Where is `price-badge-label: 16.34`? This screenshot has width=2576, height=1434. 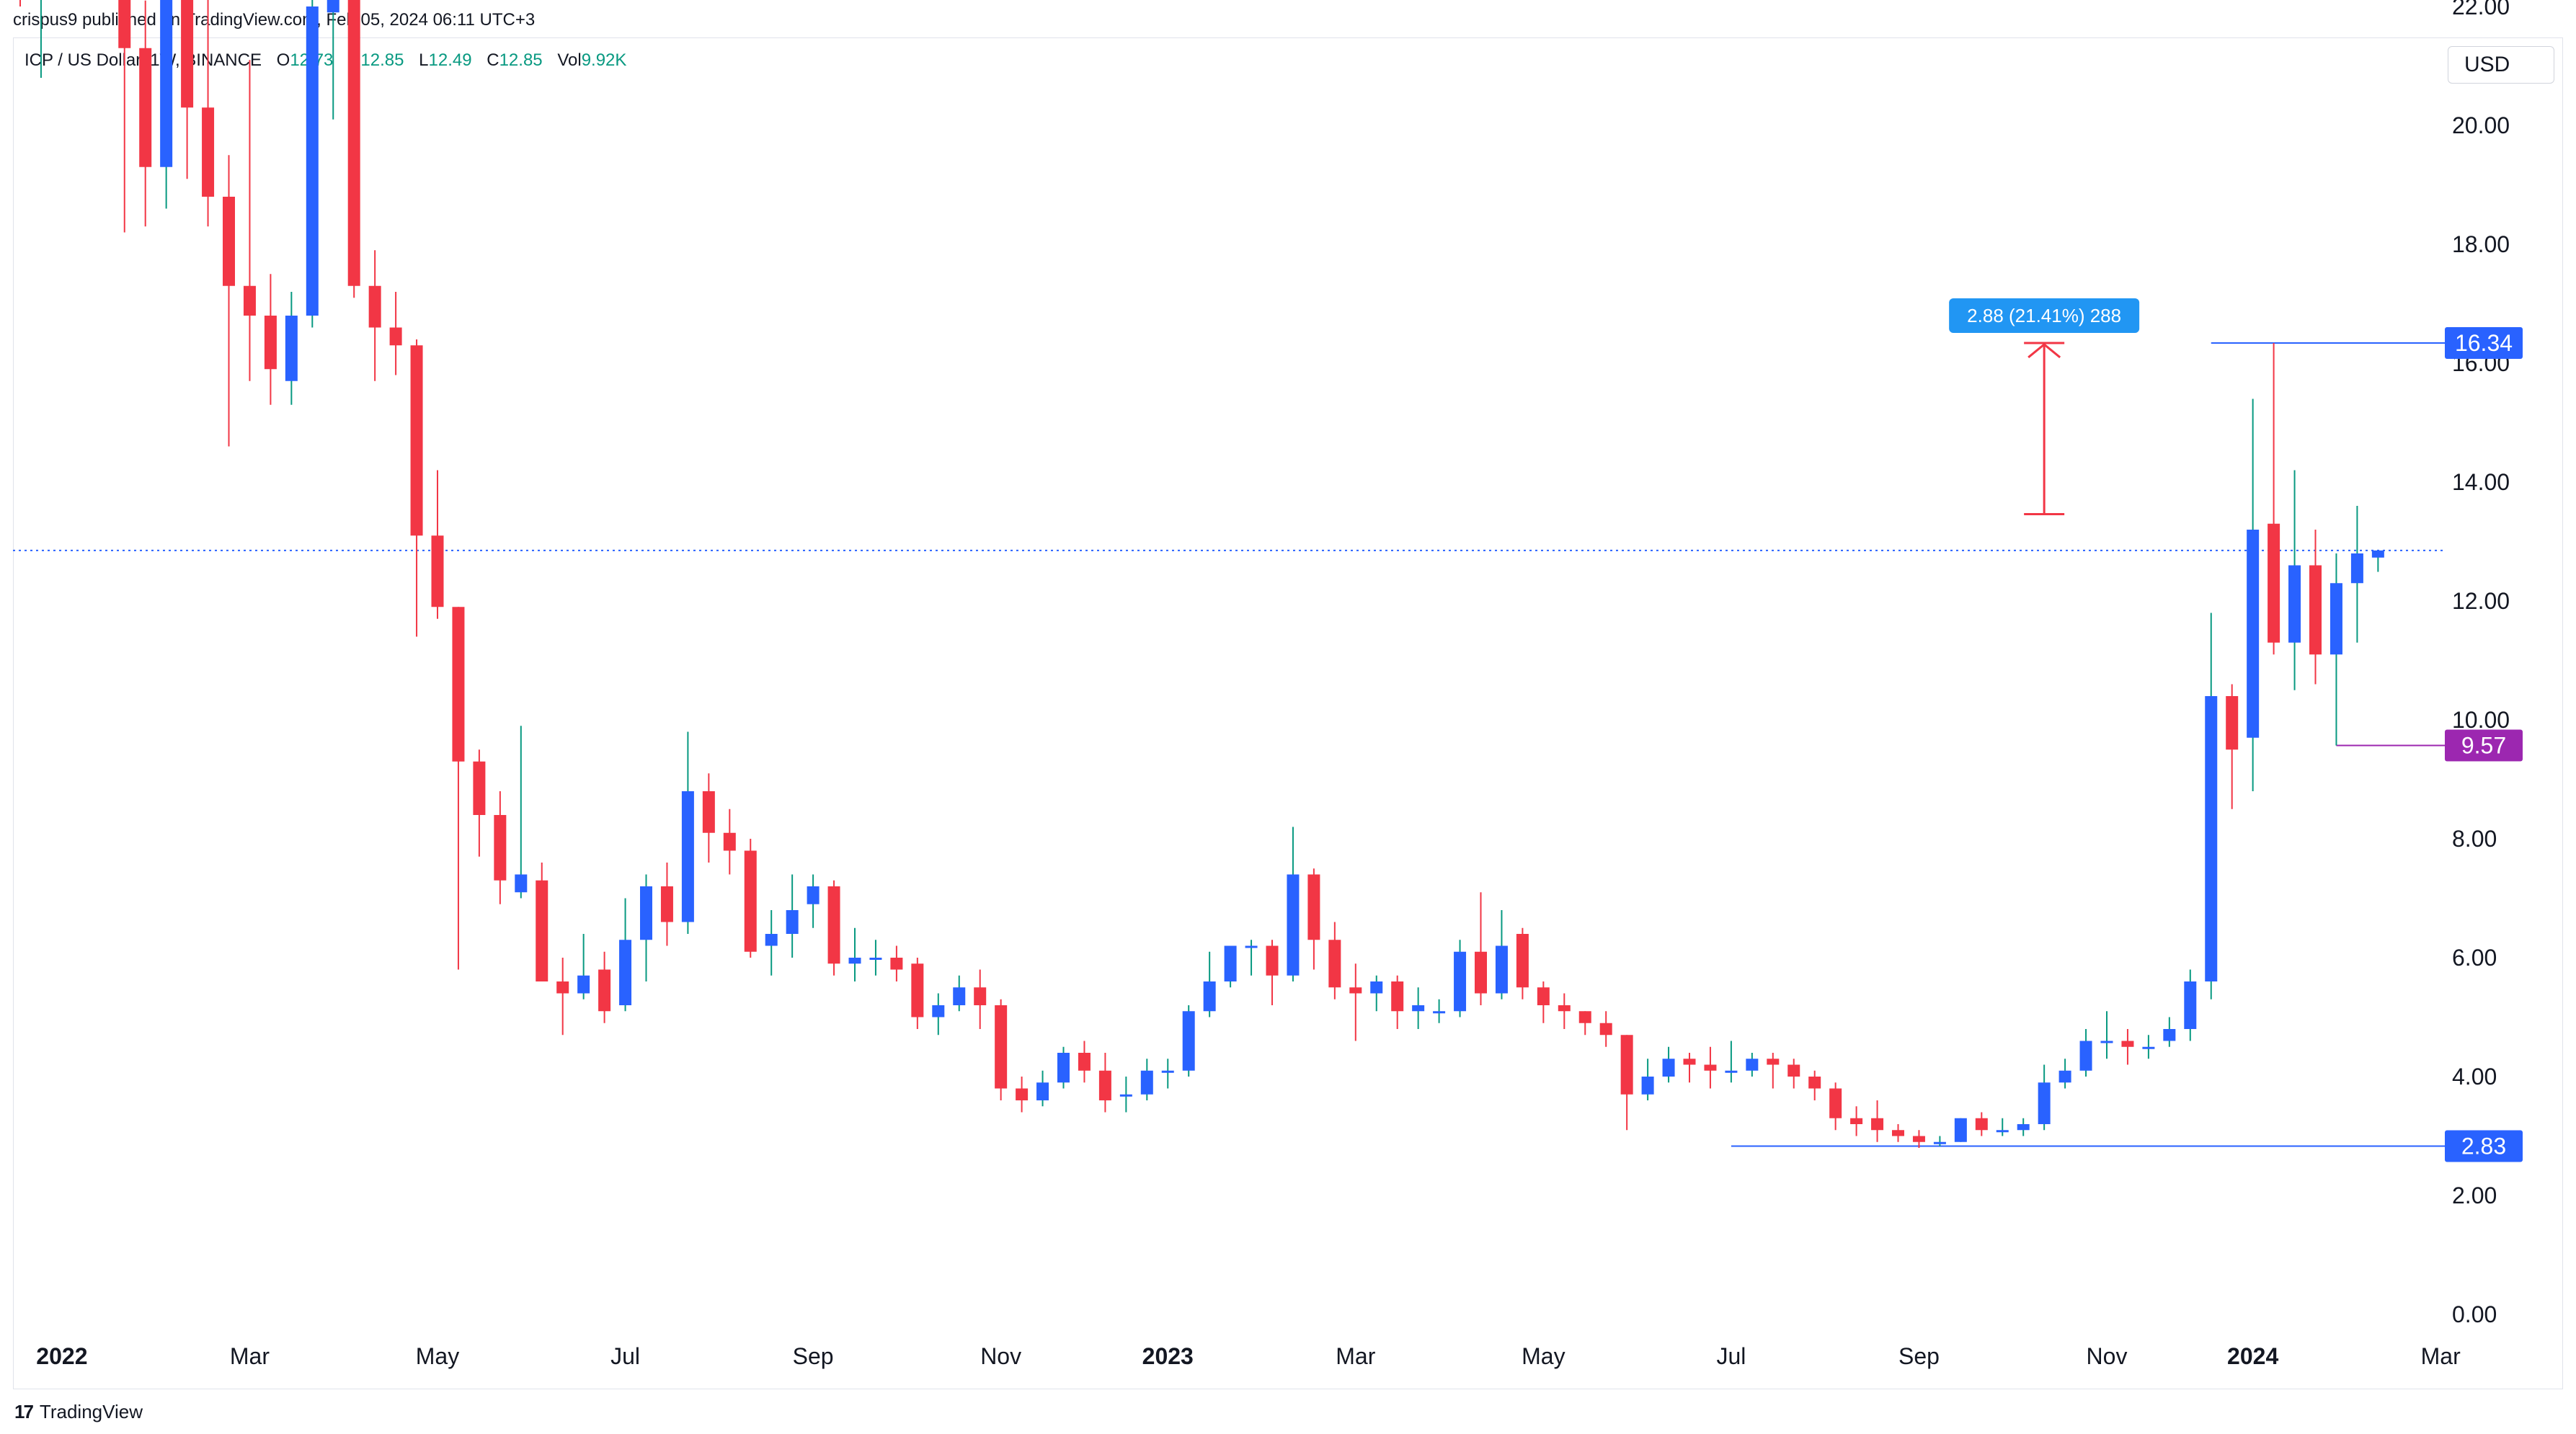 price-badge-label: 16.34 is located at coordinates (2484, 343).